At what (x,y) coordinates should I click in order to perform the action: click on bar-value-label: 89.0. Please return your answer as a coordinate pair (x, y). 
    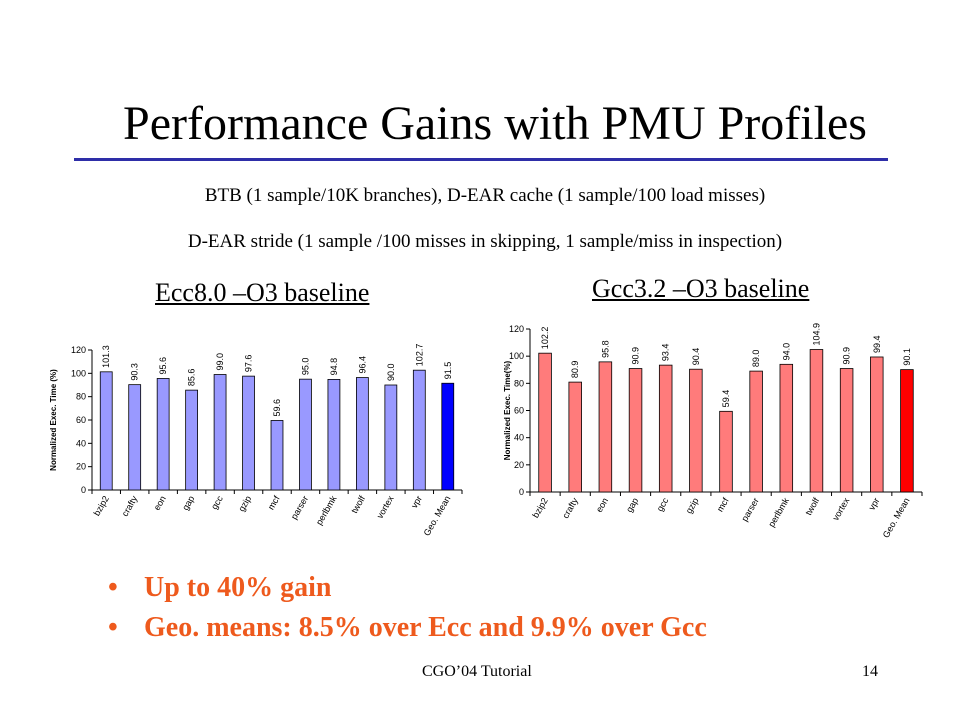
    Looking at the image, I should click on (756, 359).